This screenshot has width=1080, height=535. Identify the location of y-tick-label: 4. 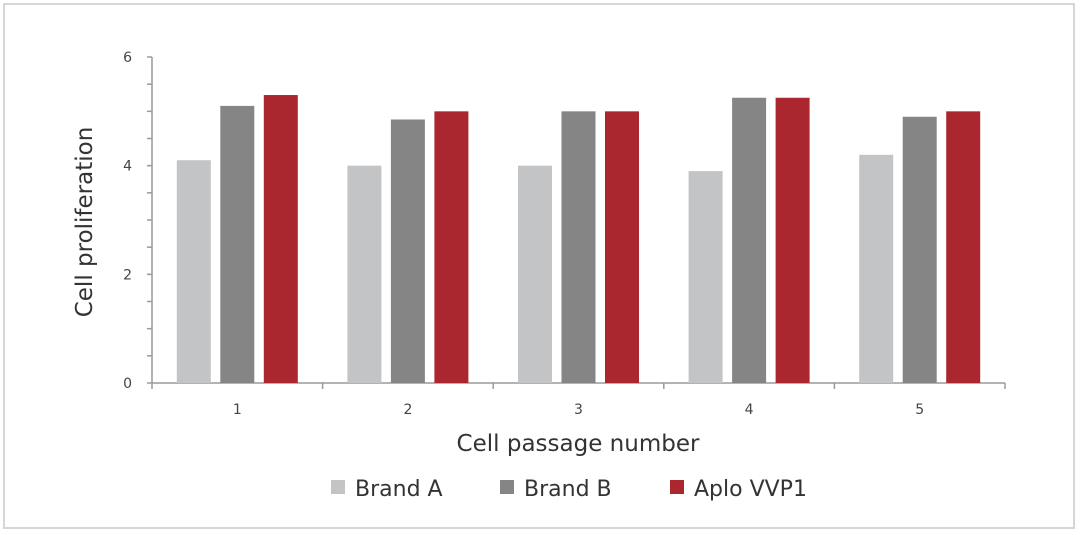
(127, 167).